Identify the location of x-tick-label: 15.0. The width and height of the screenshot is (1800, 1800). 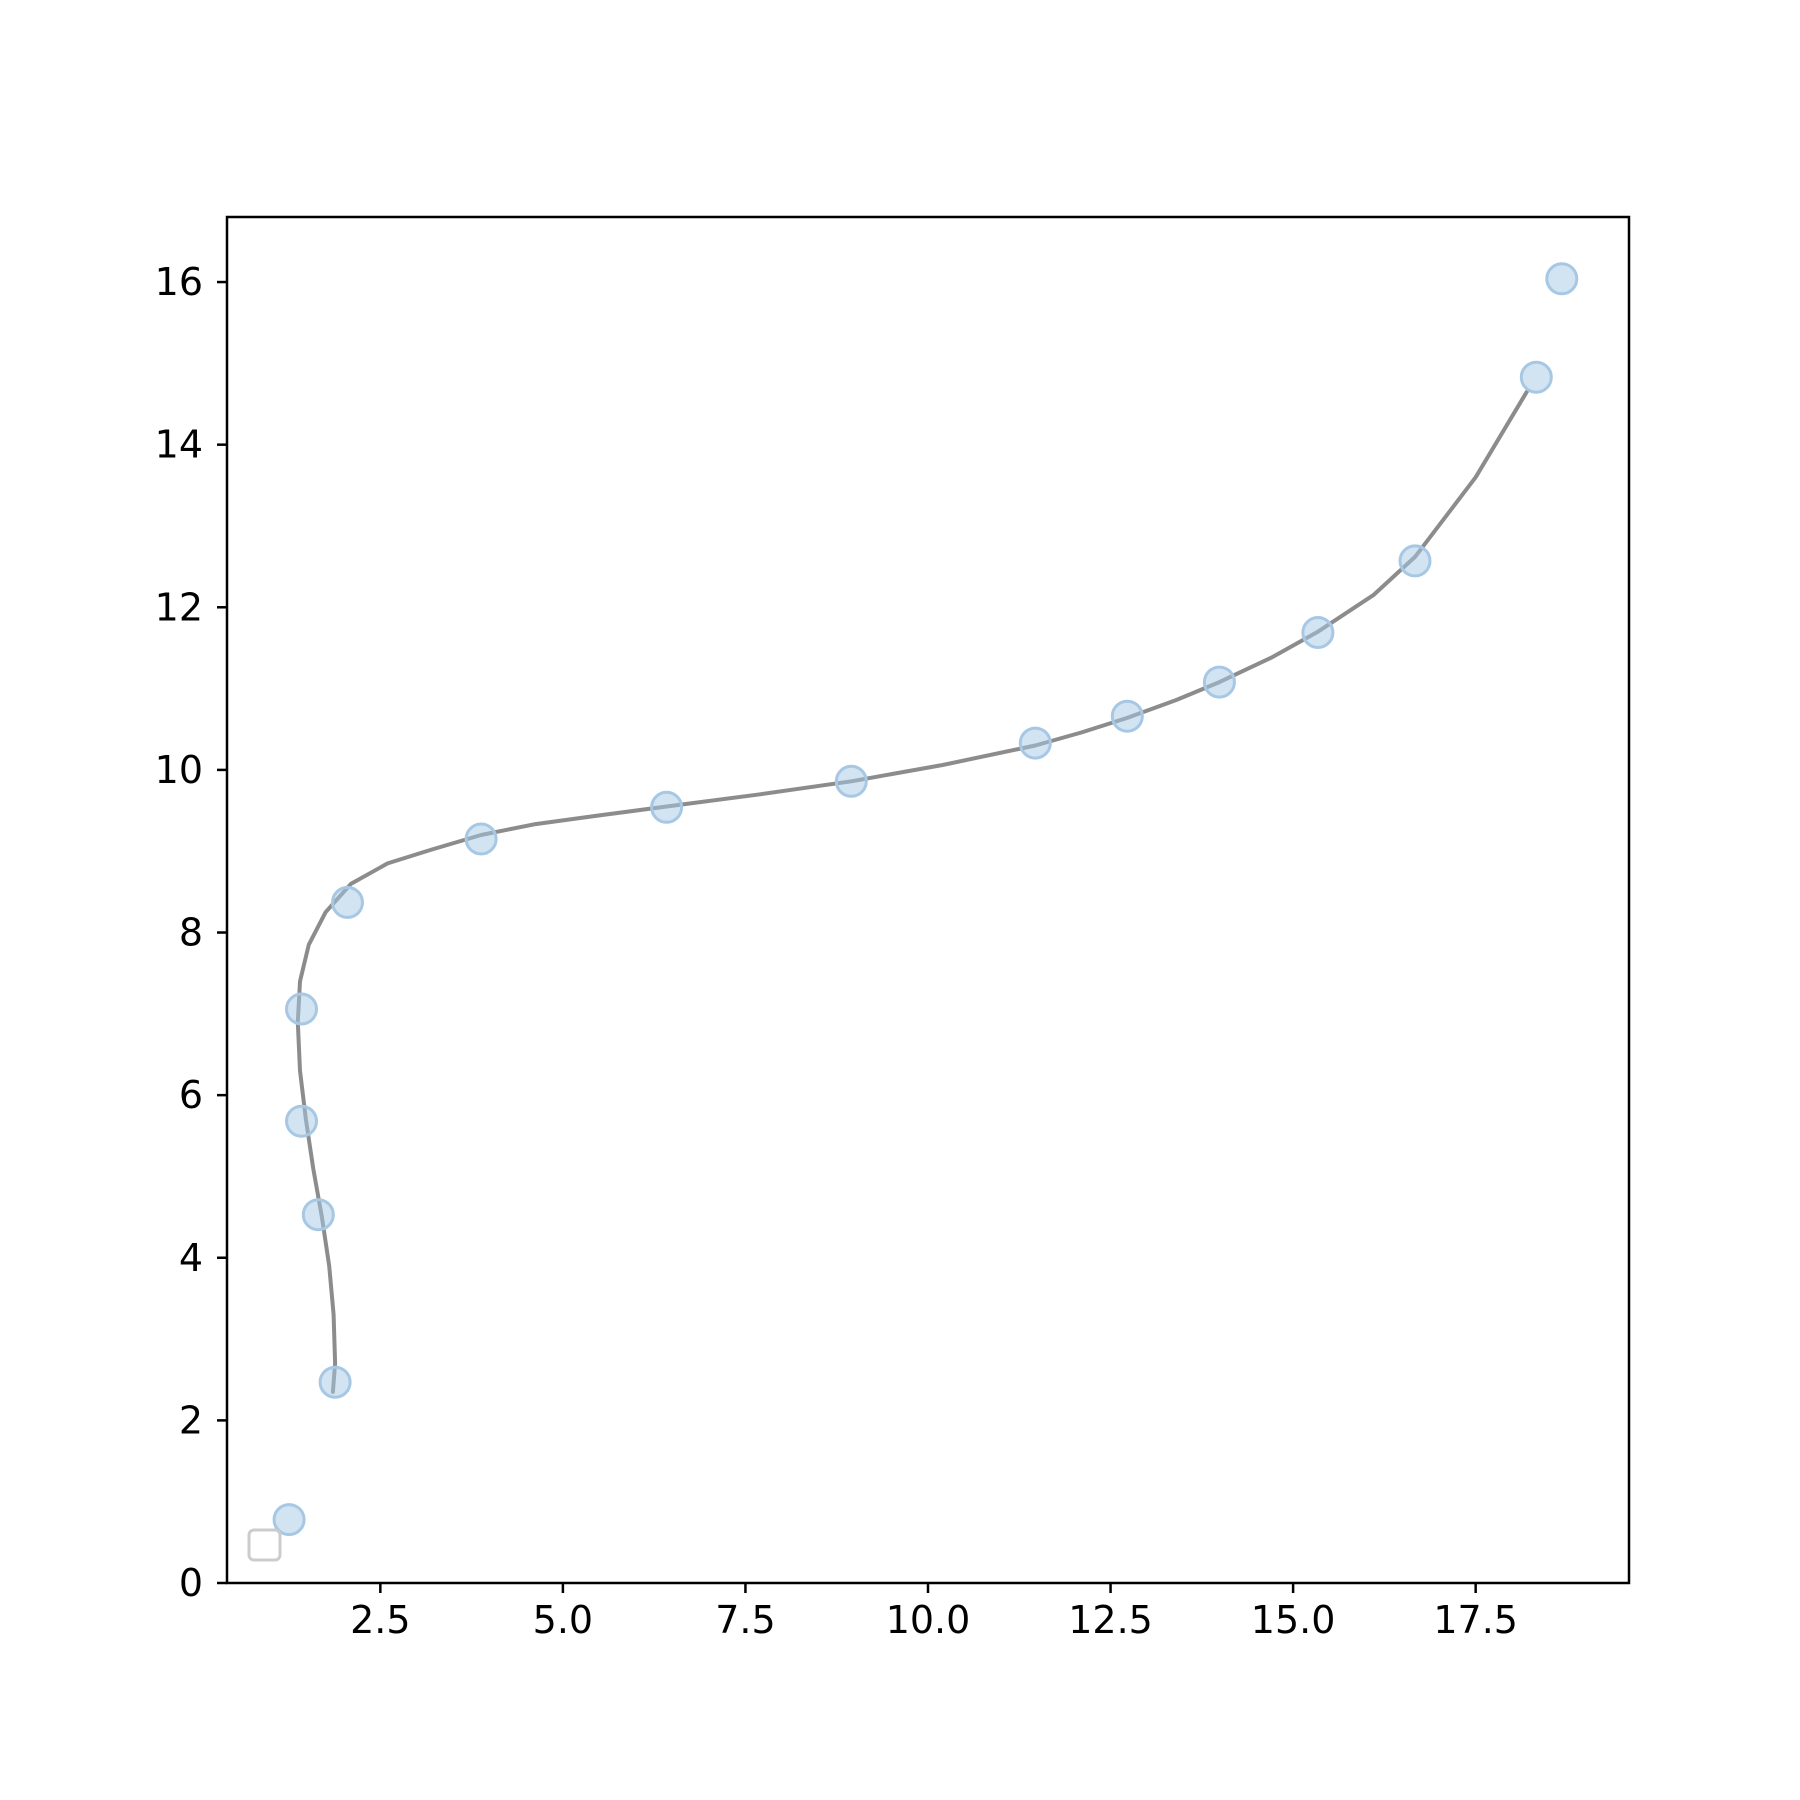
(1293, 1620).